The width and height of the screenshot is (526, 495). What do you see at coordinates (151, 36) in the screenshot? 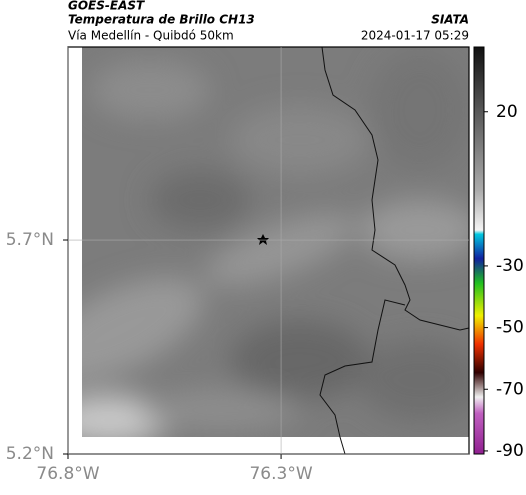
I see `header-location: Vía Medellín - Quibdó 50km` at bounding box center [151, 36].